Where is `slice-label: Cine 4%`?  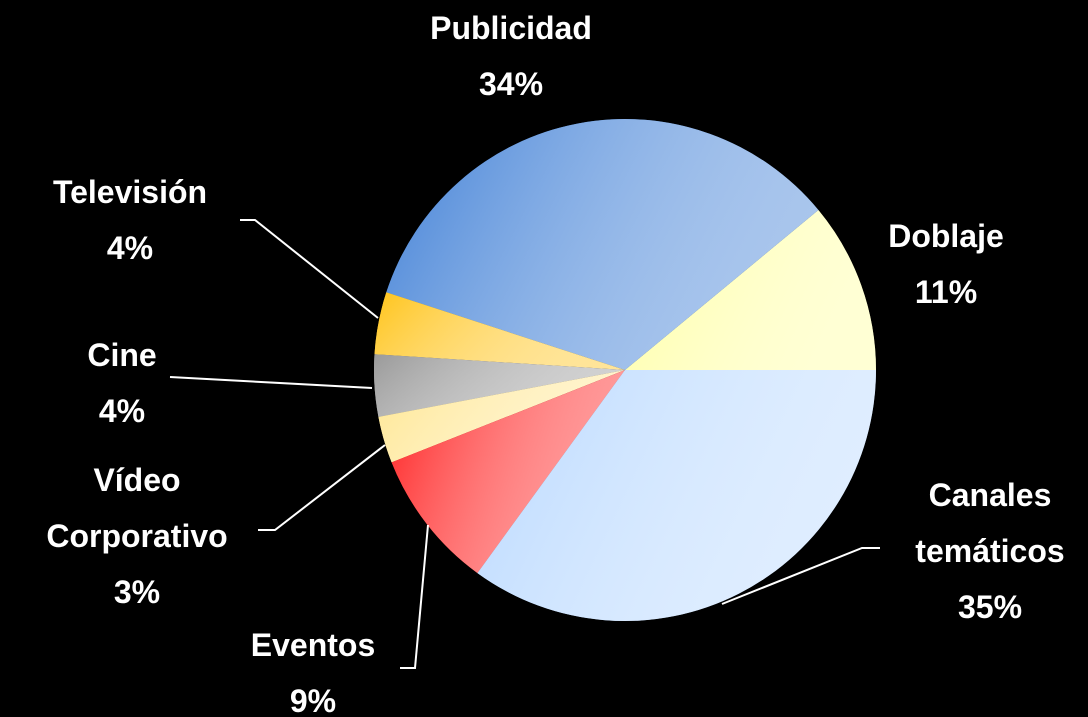 slice-label: Cine 4% is located at coordinates (122, 383).